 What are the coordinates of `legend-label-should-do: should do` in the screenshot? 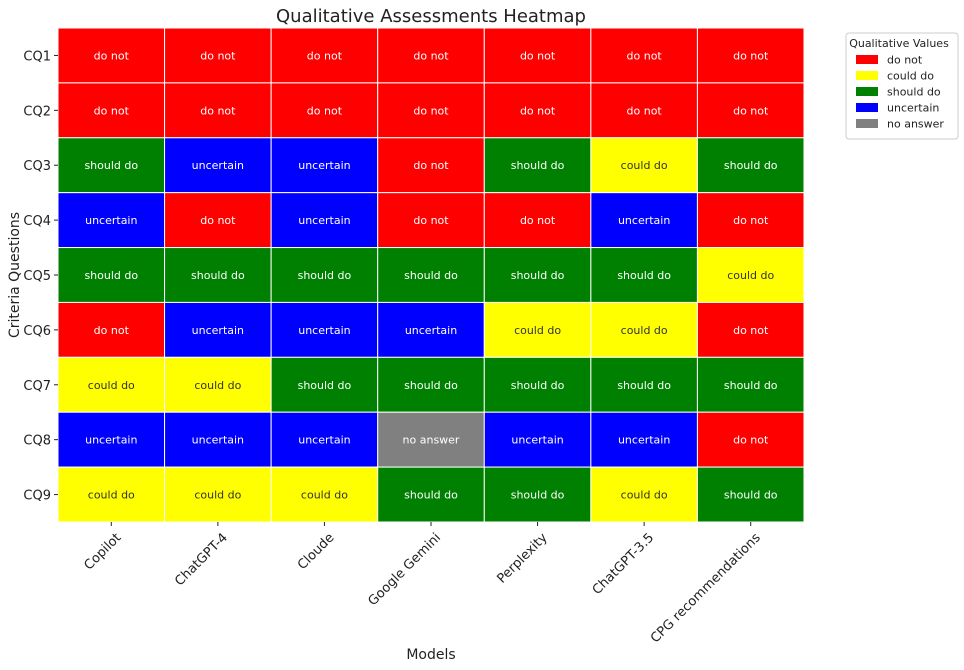 It's located at (914, 92).